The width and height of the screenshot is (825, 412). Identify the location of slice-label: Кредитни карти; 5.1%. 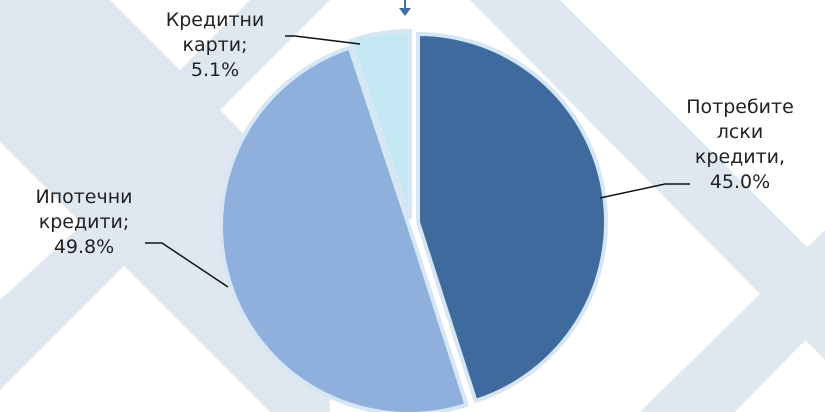
(215, 45).